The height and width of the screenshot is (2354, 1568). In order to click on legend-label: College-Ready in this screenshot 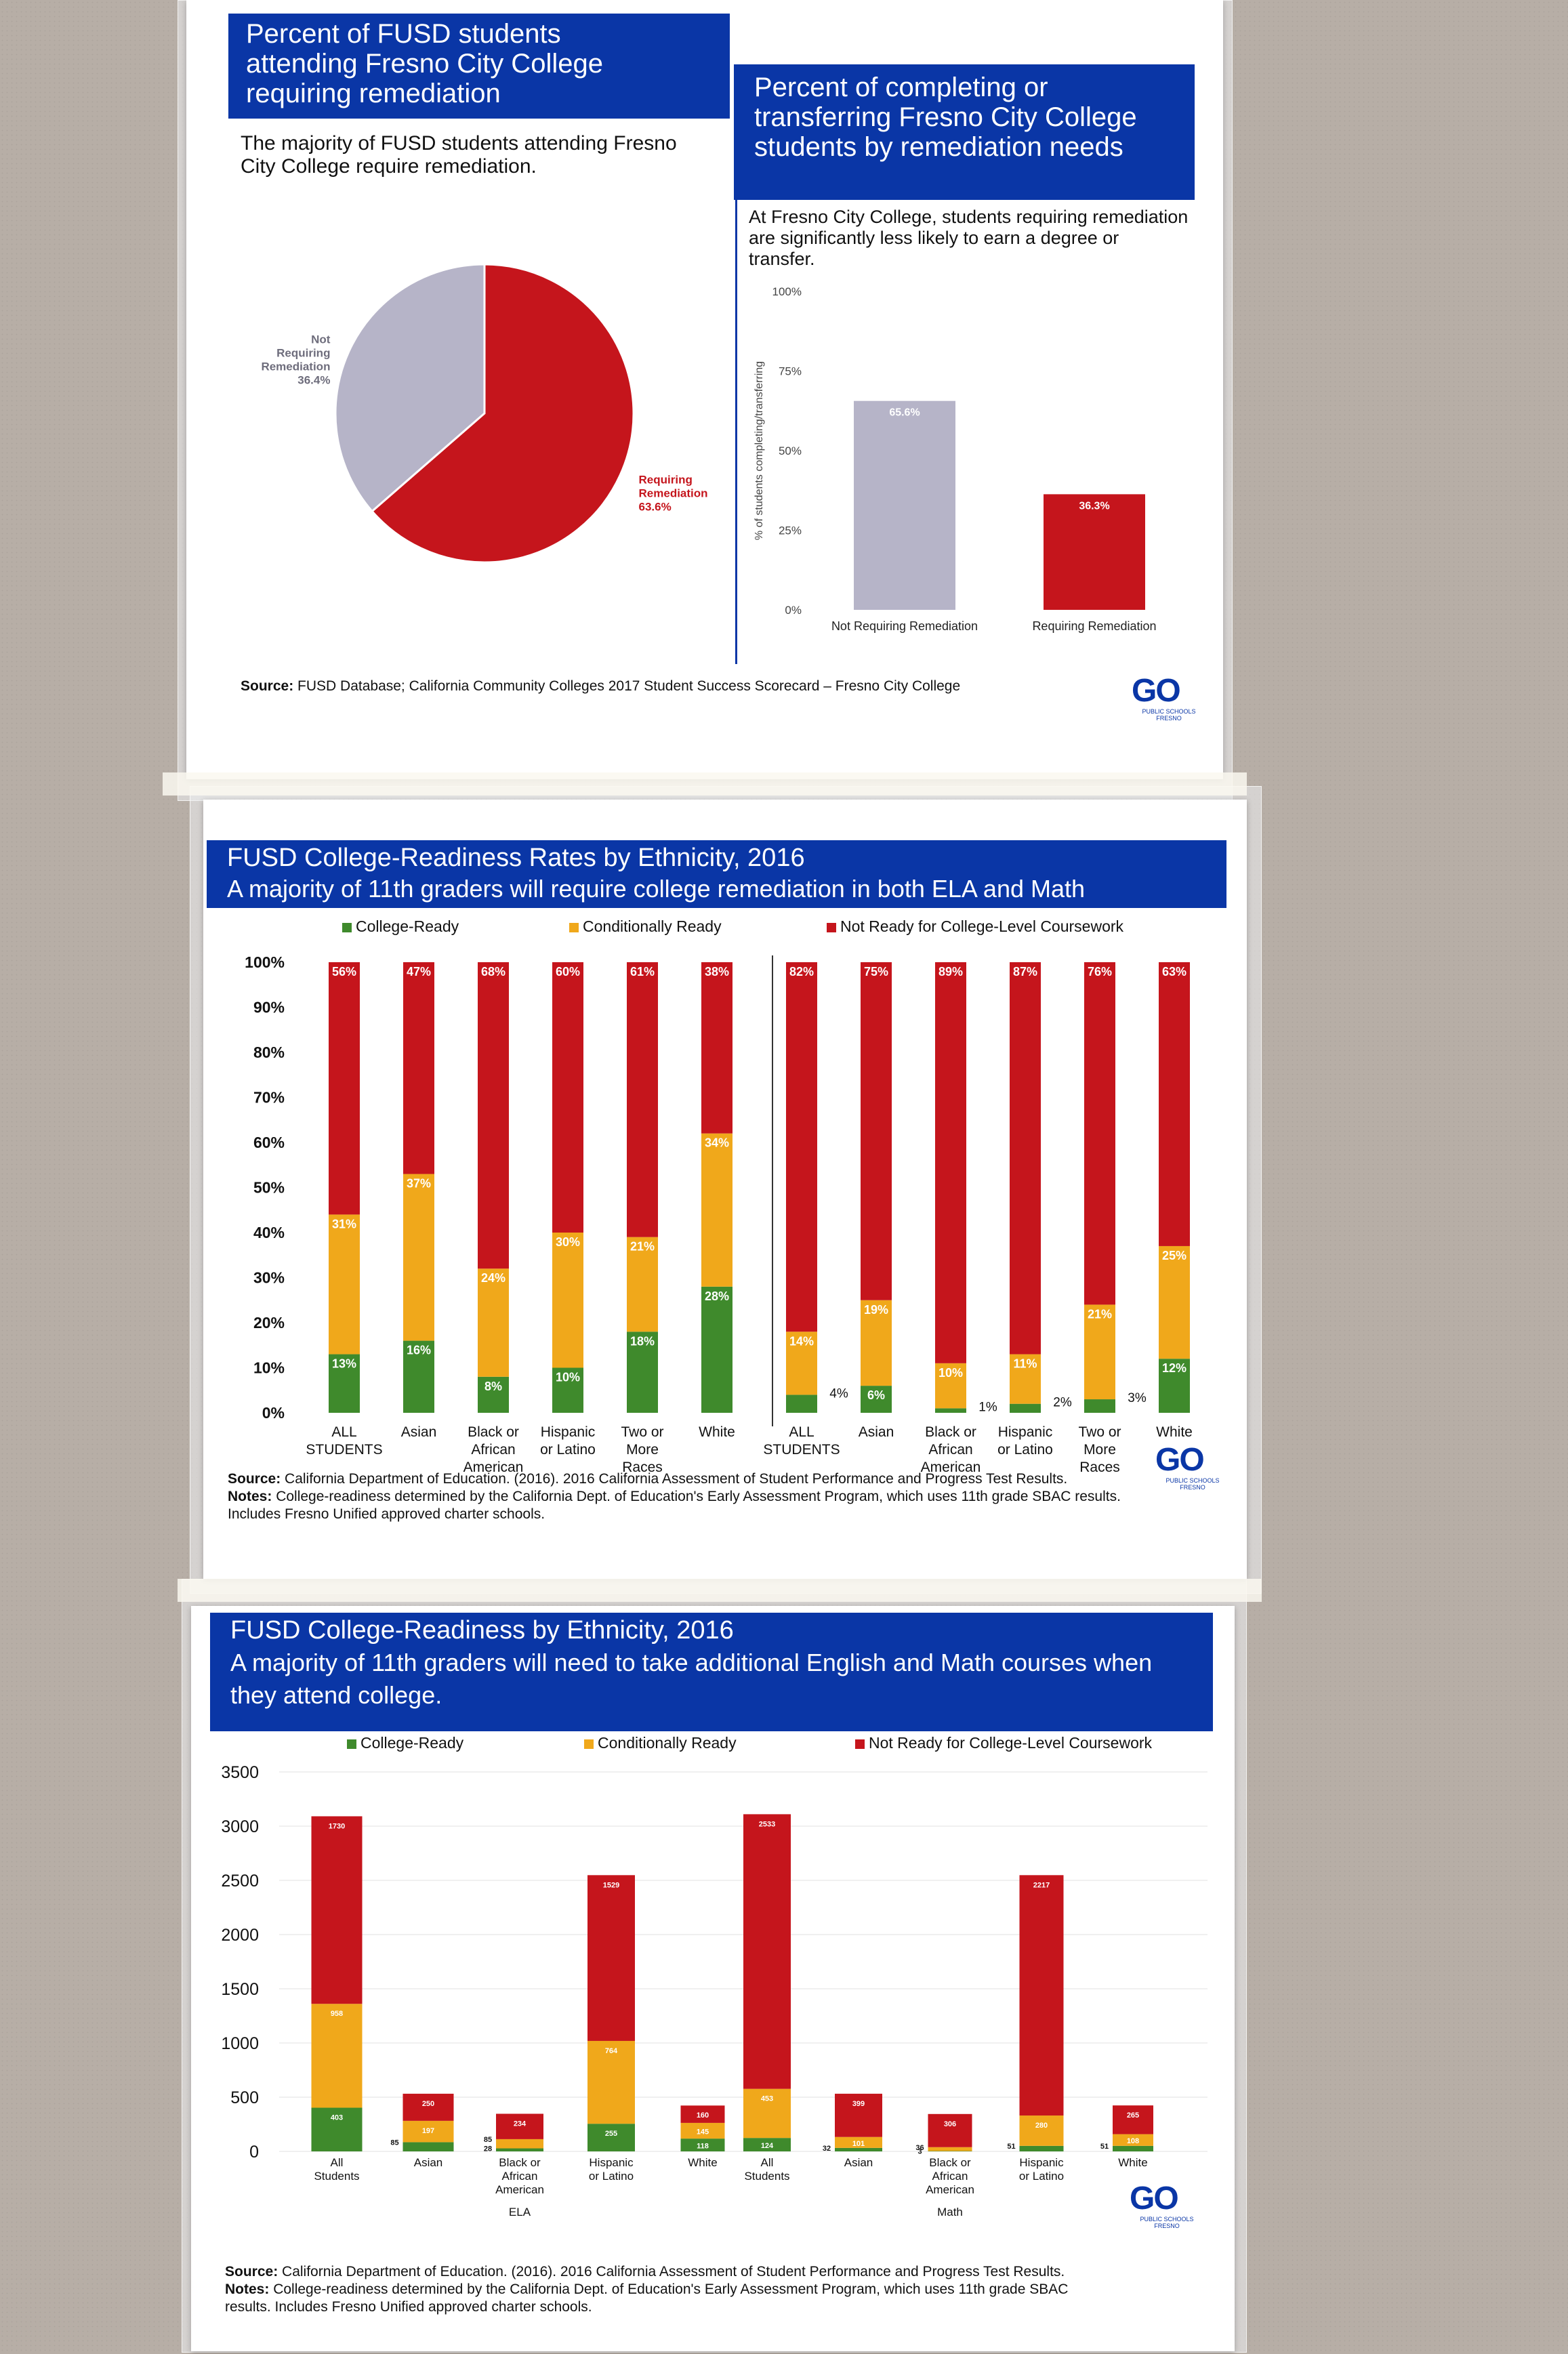, I will do `click(407, 926)`.